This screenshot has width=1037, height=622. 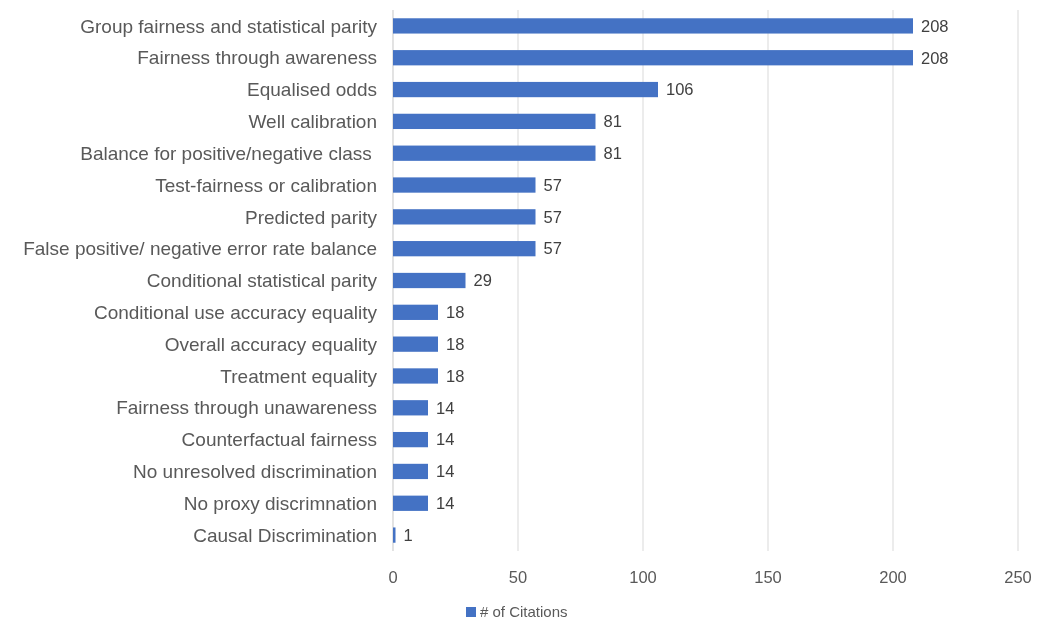 What do you see at coordinates (643, 577) in the screenshot?
I see `x-tick-label: 100` at bounding box center [643, 577].